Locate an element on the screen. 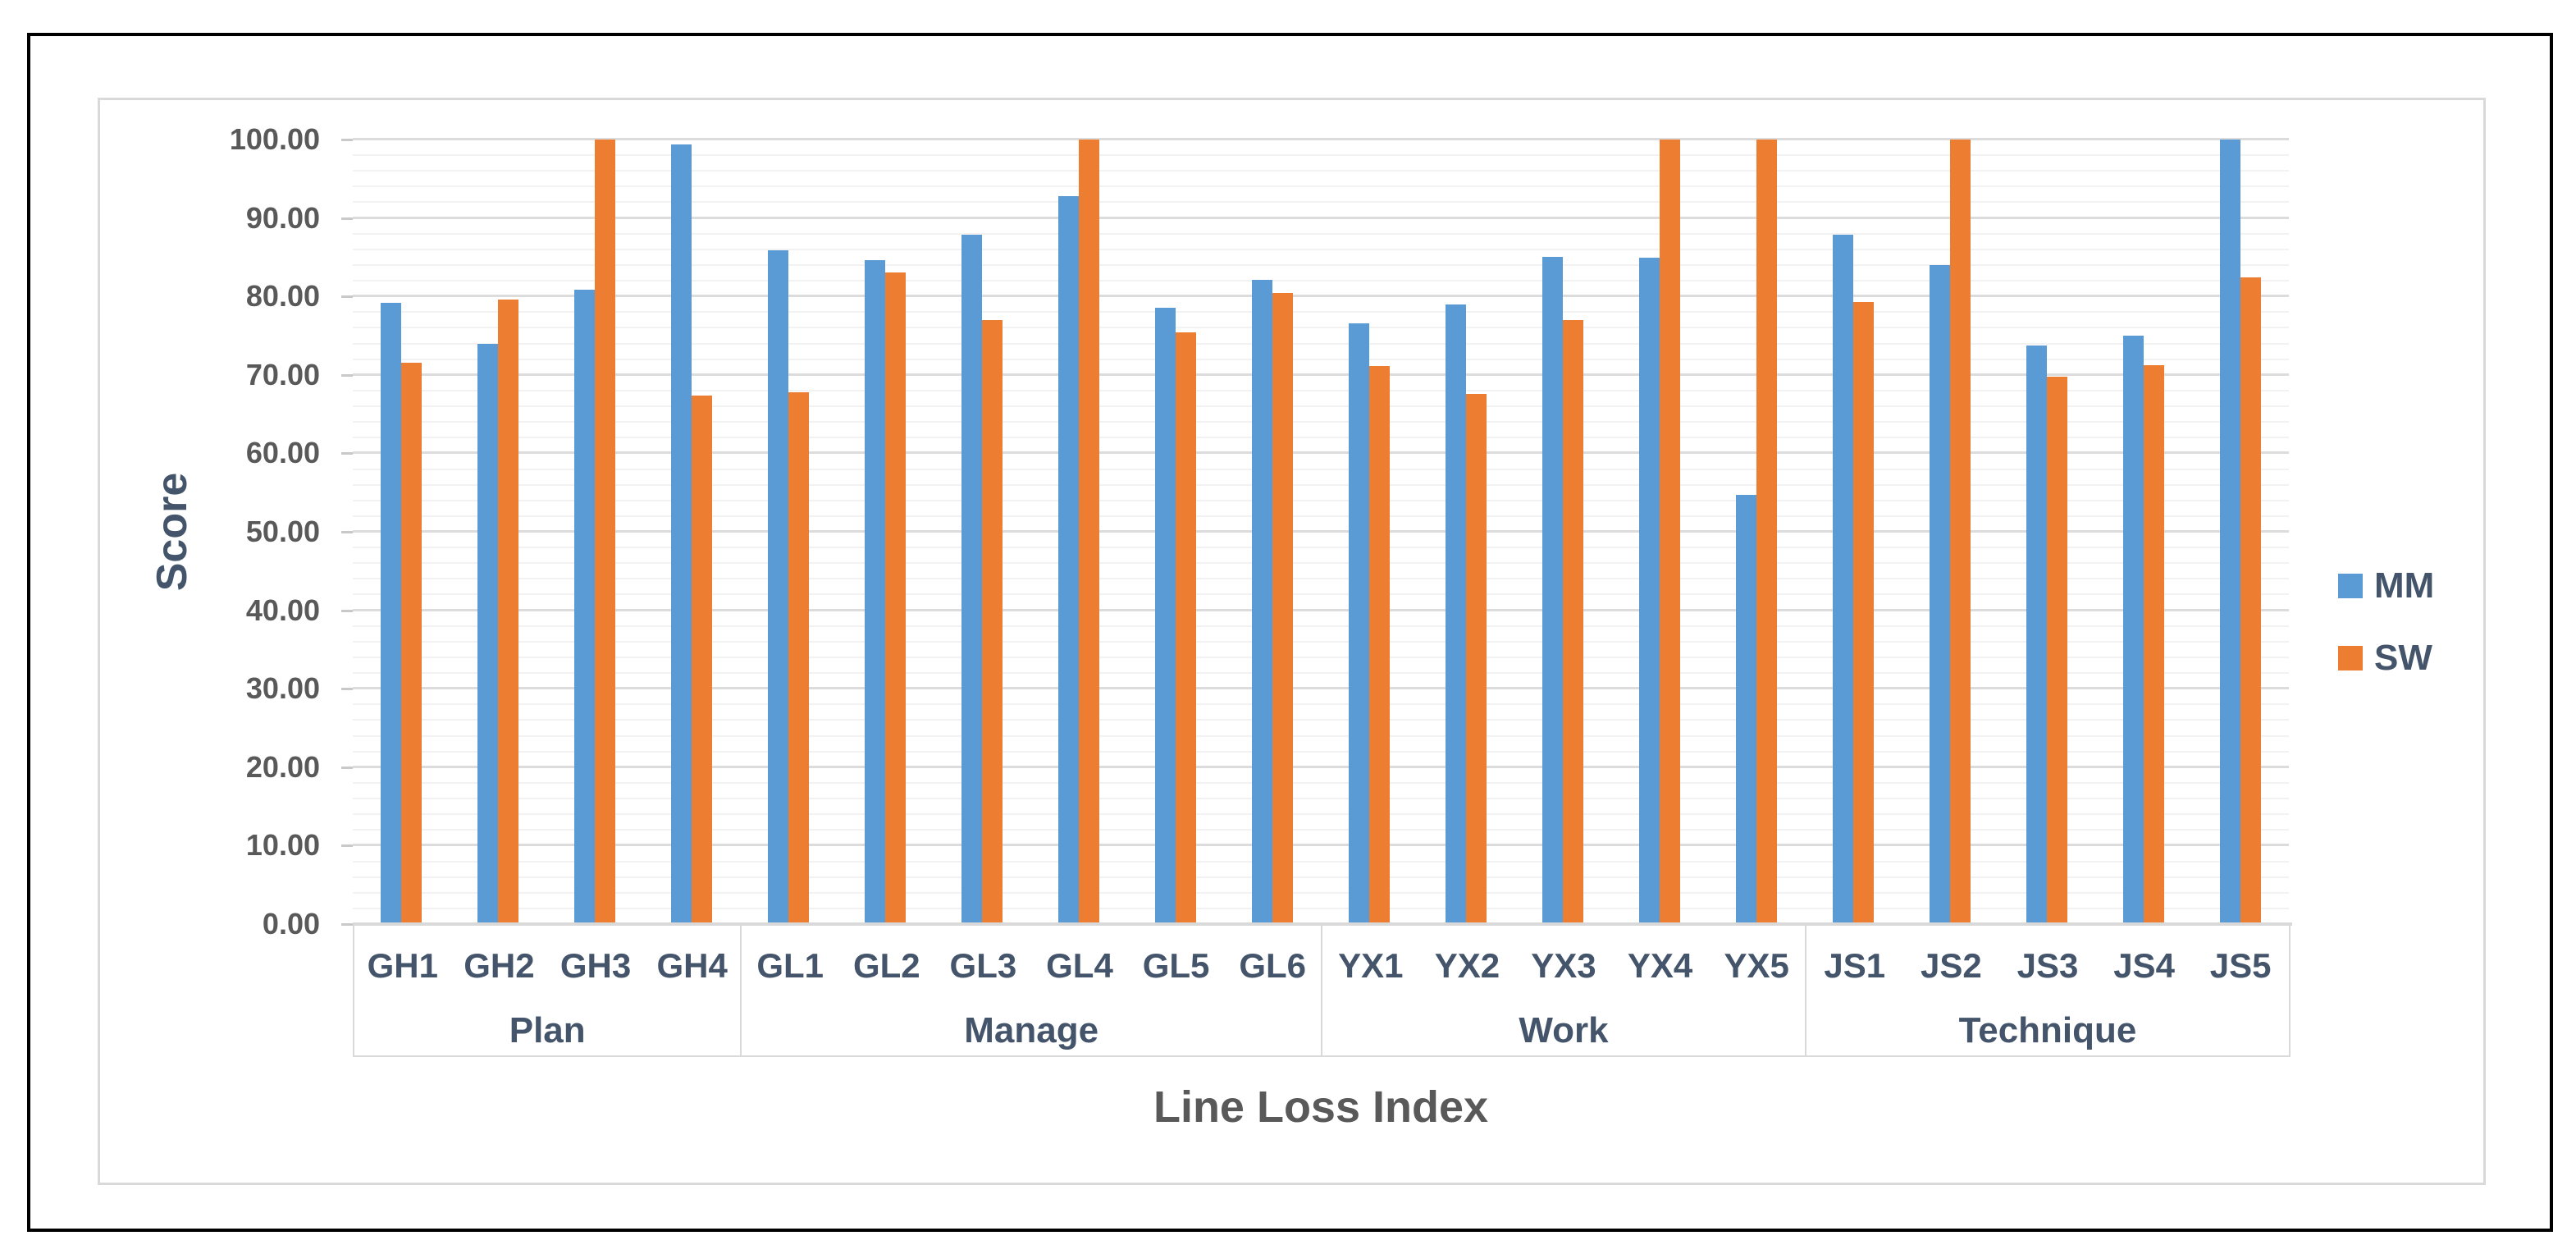  category-slot-GL4 is located at coordinates (1078, 532).